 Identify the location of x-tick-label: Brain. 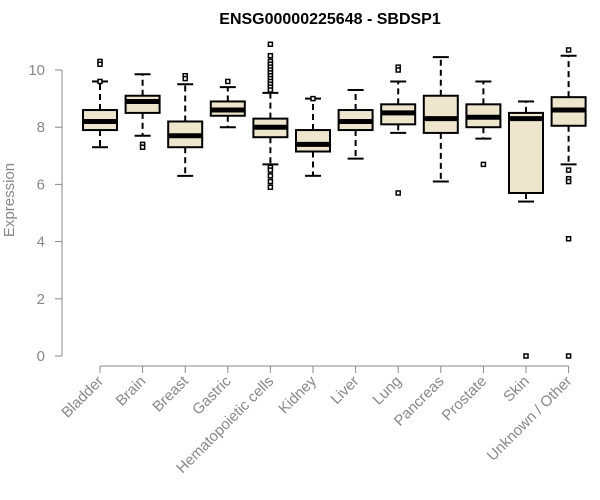
(131, 391).